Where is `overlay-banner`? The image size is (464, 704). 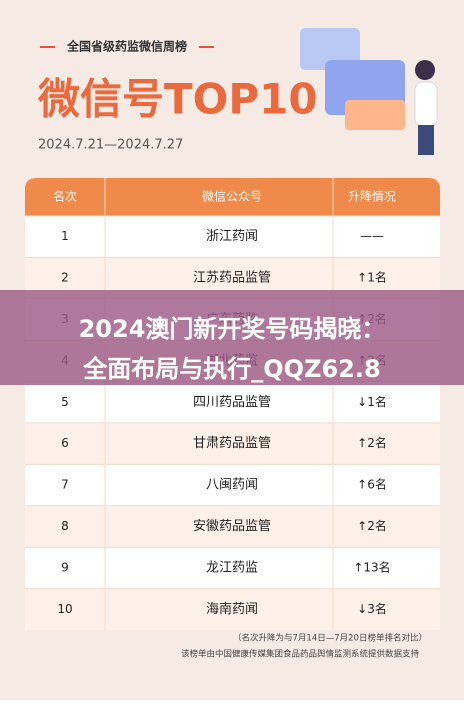
overlay-banner is located at coordinates (232, 337).